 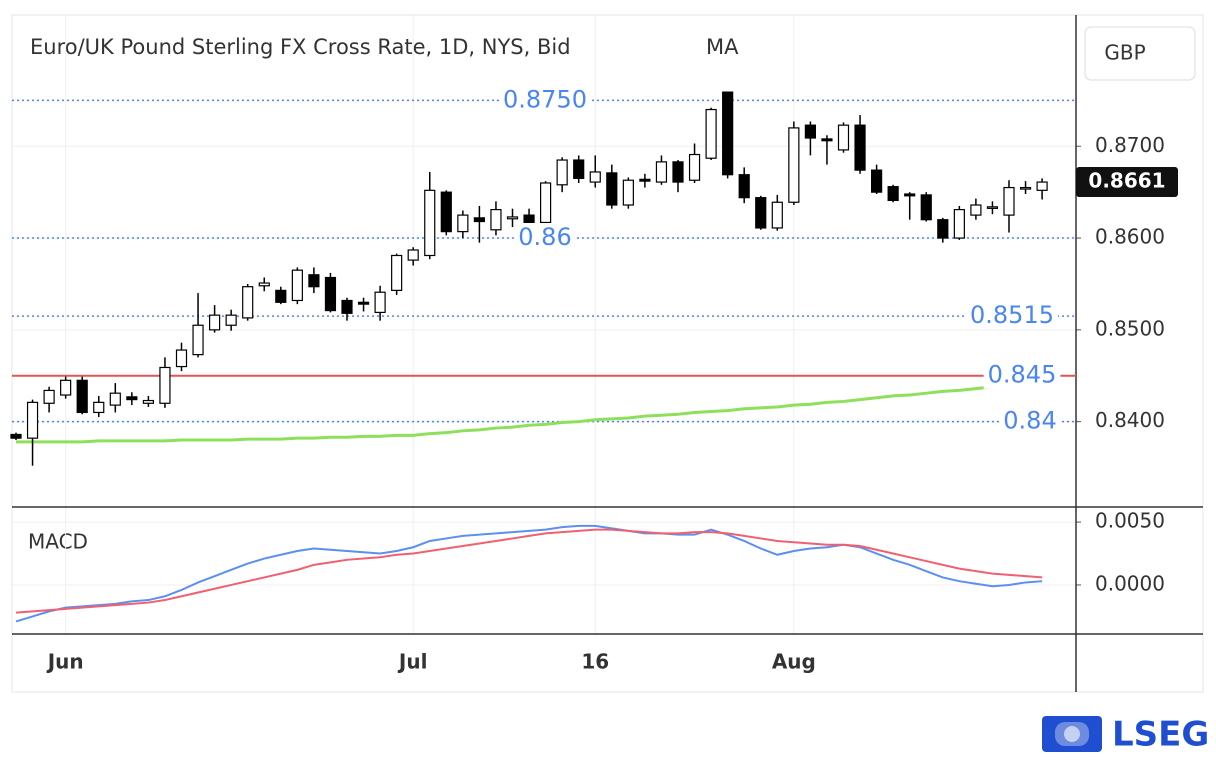 What do you see at coordinates (1130, 237) in the screenshot?
I see `y-tick-label: 0.8600` at bounding box center [1130, 237].